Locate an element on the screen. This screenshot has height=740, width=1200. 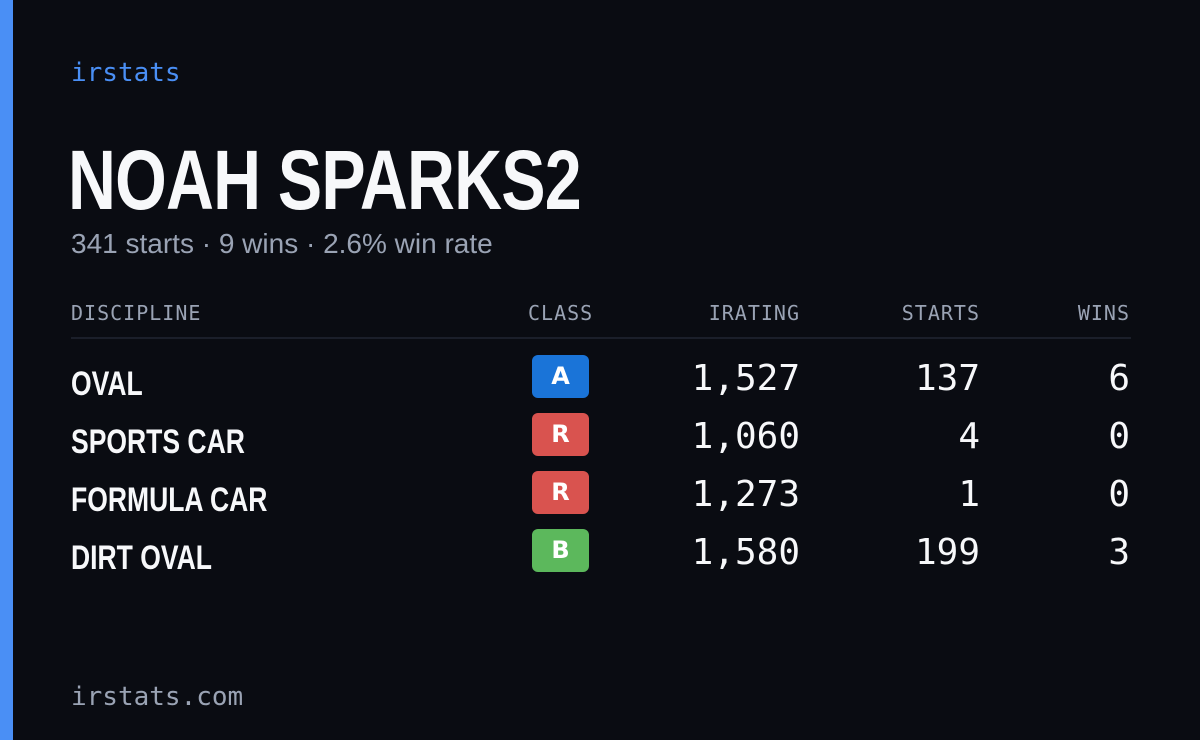
starts-value: 4 is located at coordinates (969, 436).